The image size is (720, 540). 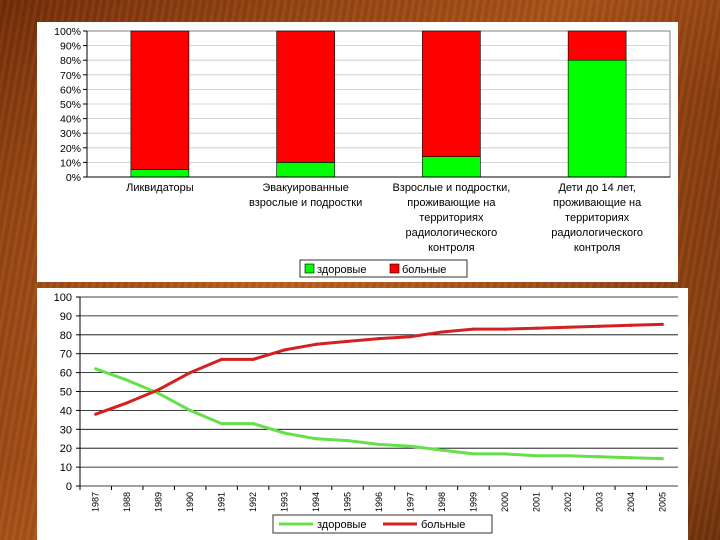 I want to click on x-tick-label: 2003, so click(x=599, y=502).